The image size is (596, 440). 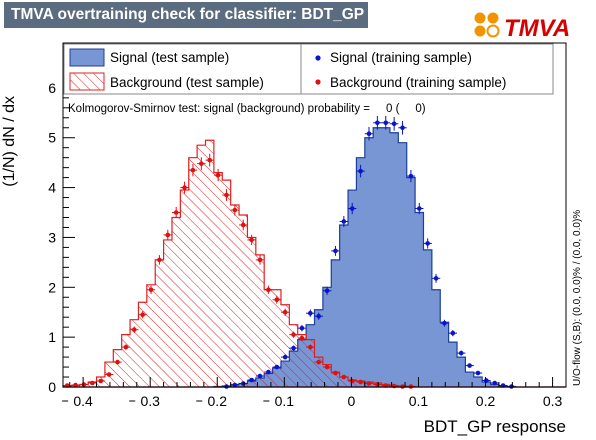 What do you see at coordinates (495, 426) in the screenshot?
I see `x-axis-label: BDT_GP response` at bounding box center [495, 426].